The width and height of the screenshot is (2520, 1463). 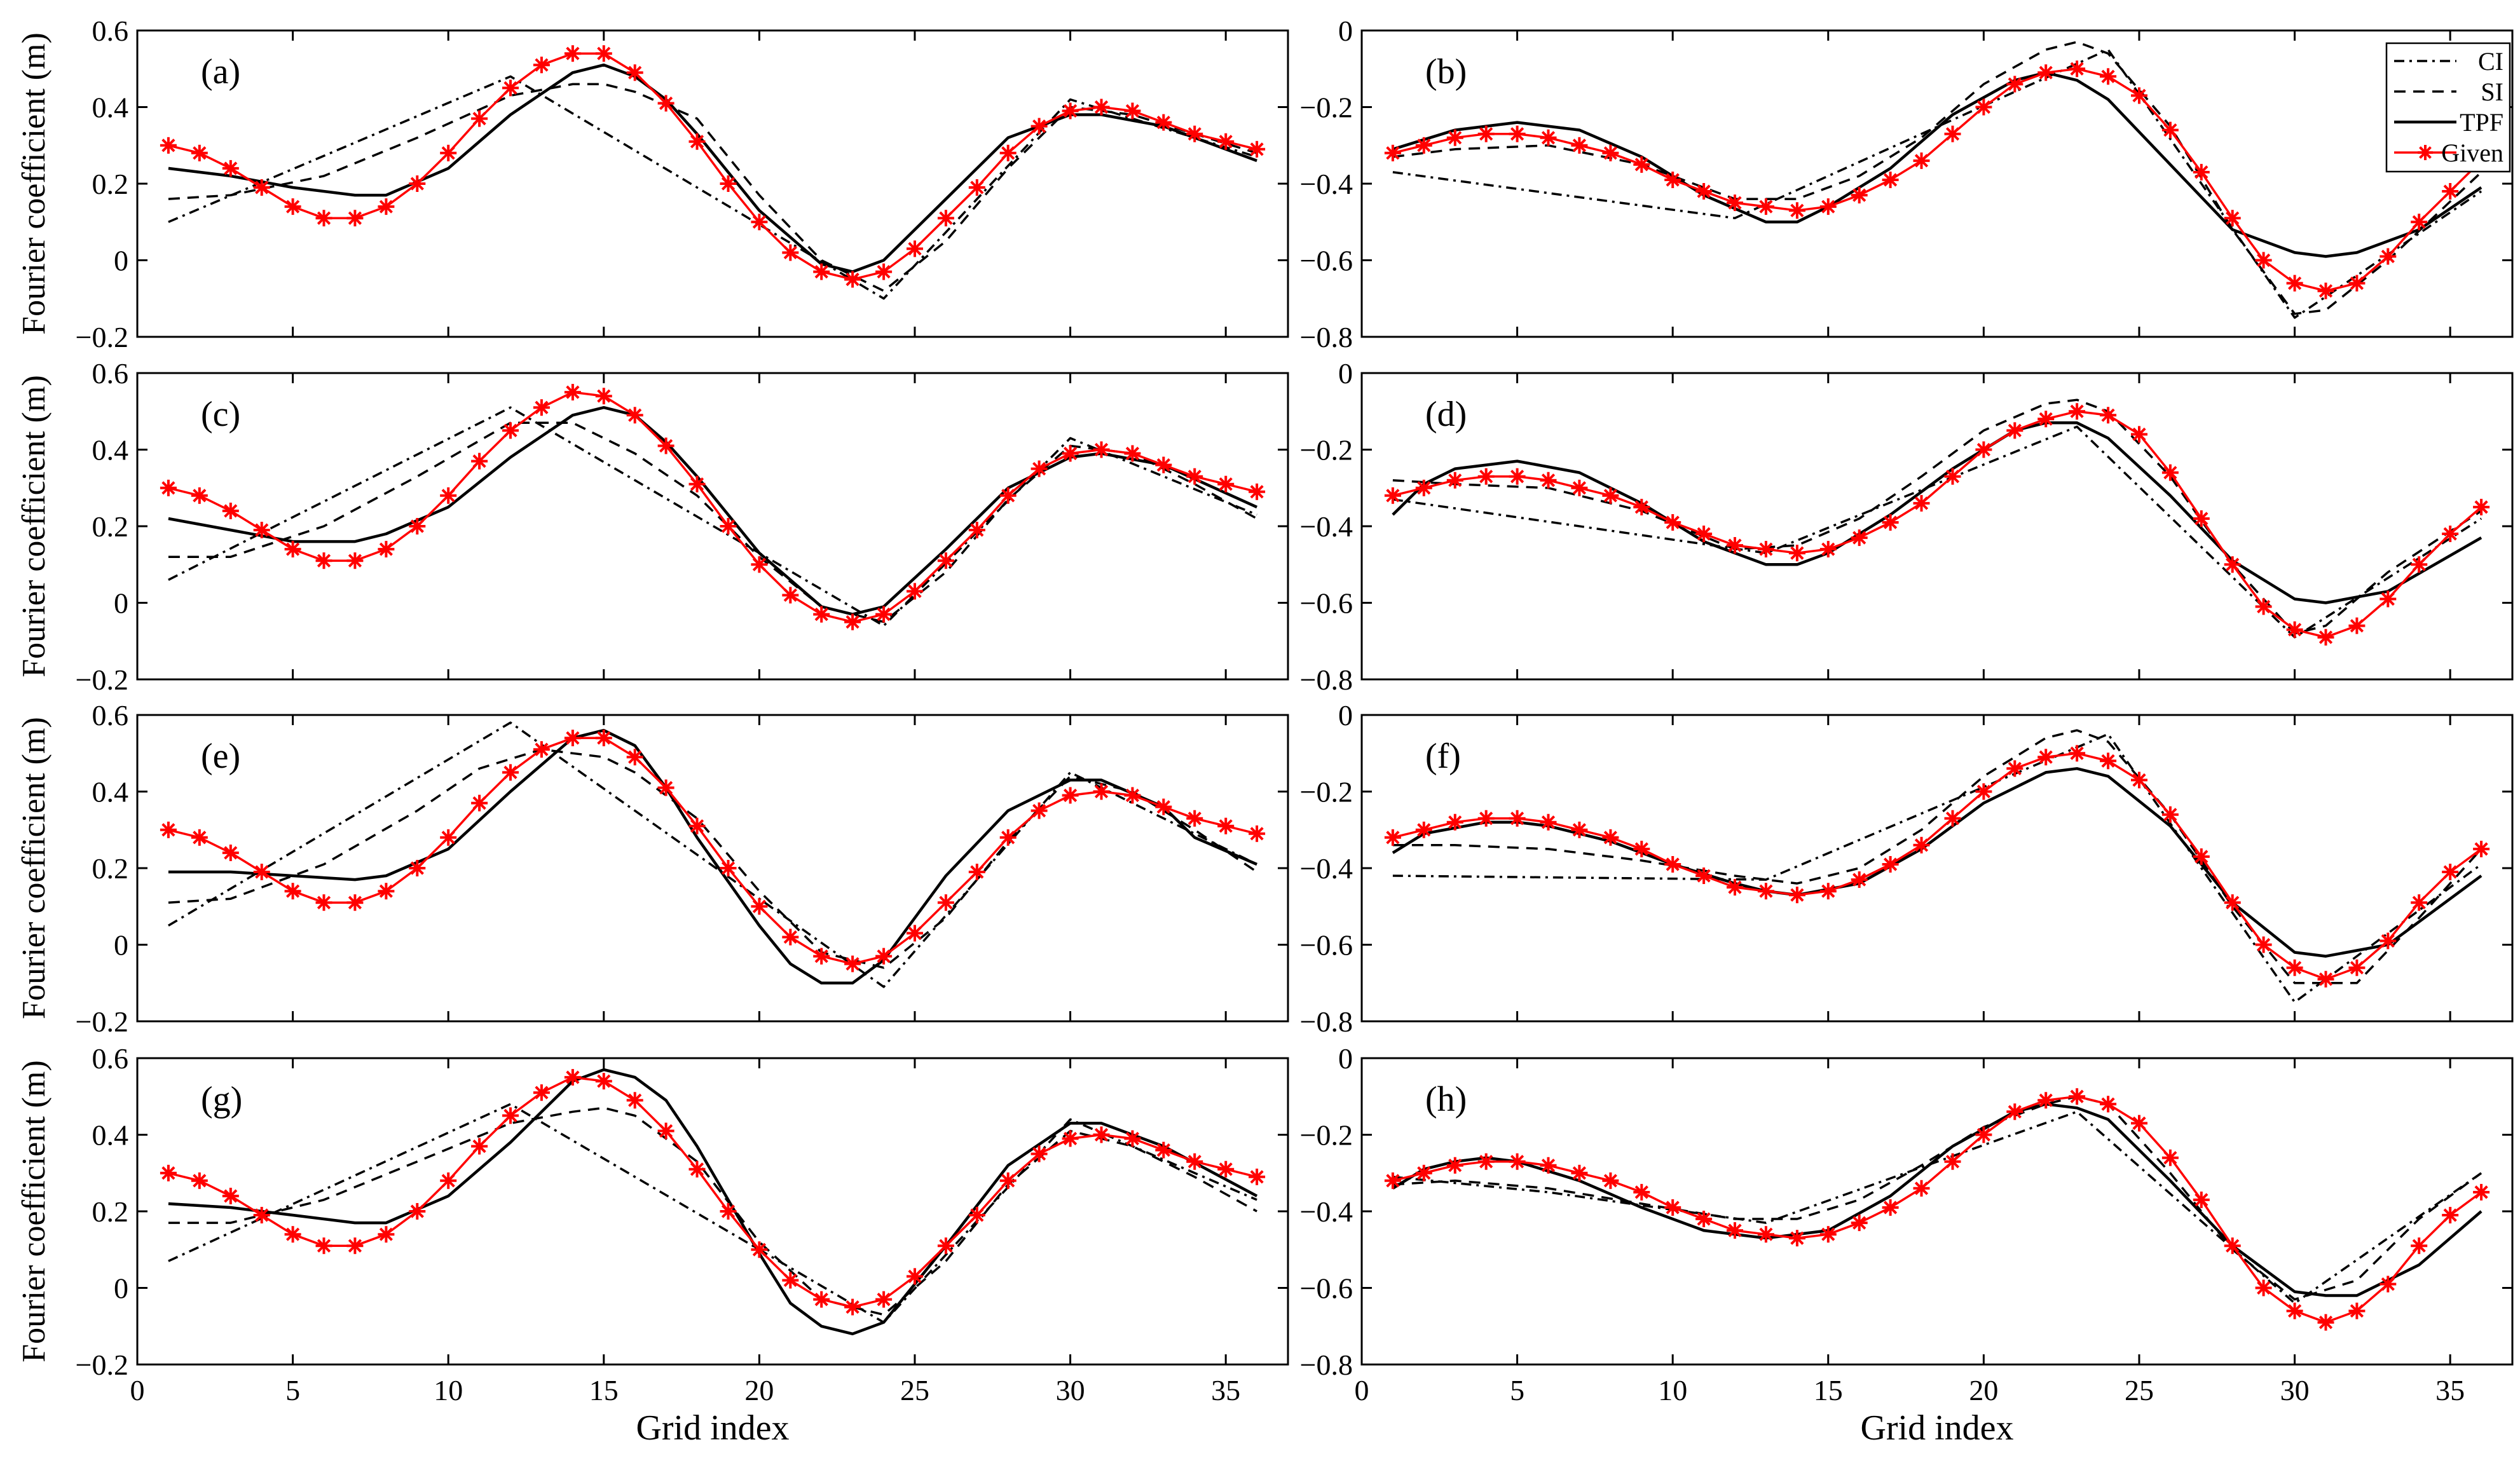 What do you see at coordinates (759, 1390) in the screenshot?
I see `x-tick-label: 20` at bounding box center [759, 1390].